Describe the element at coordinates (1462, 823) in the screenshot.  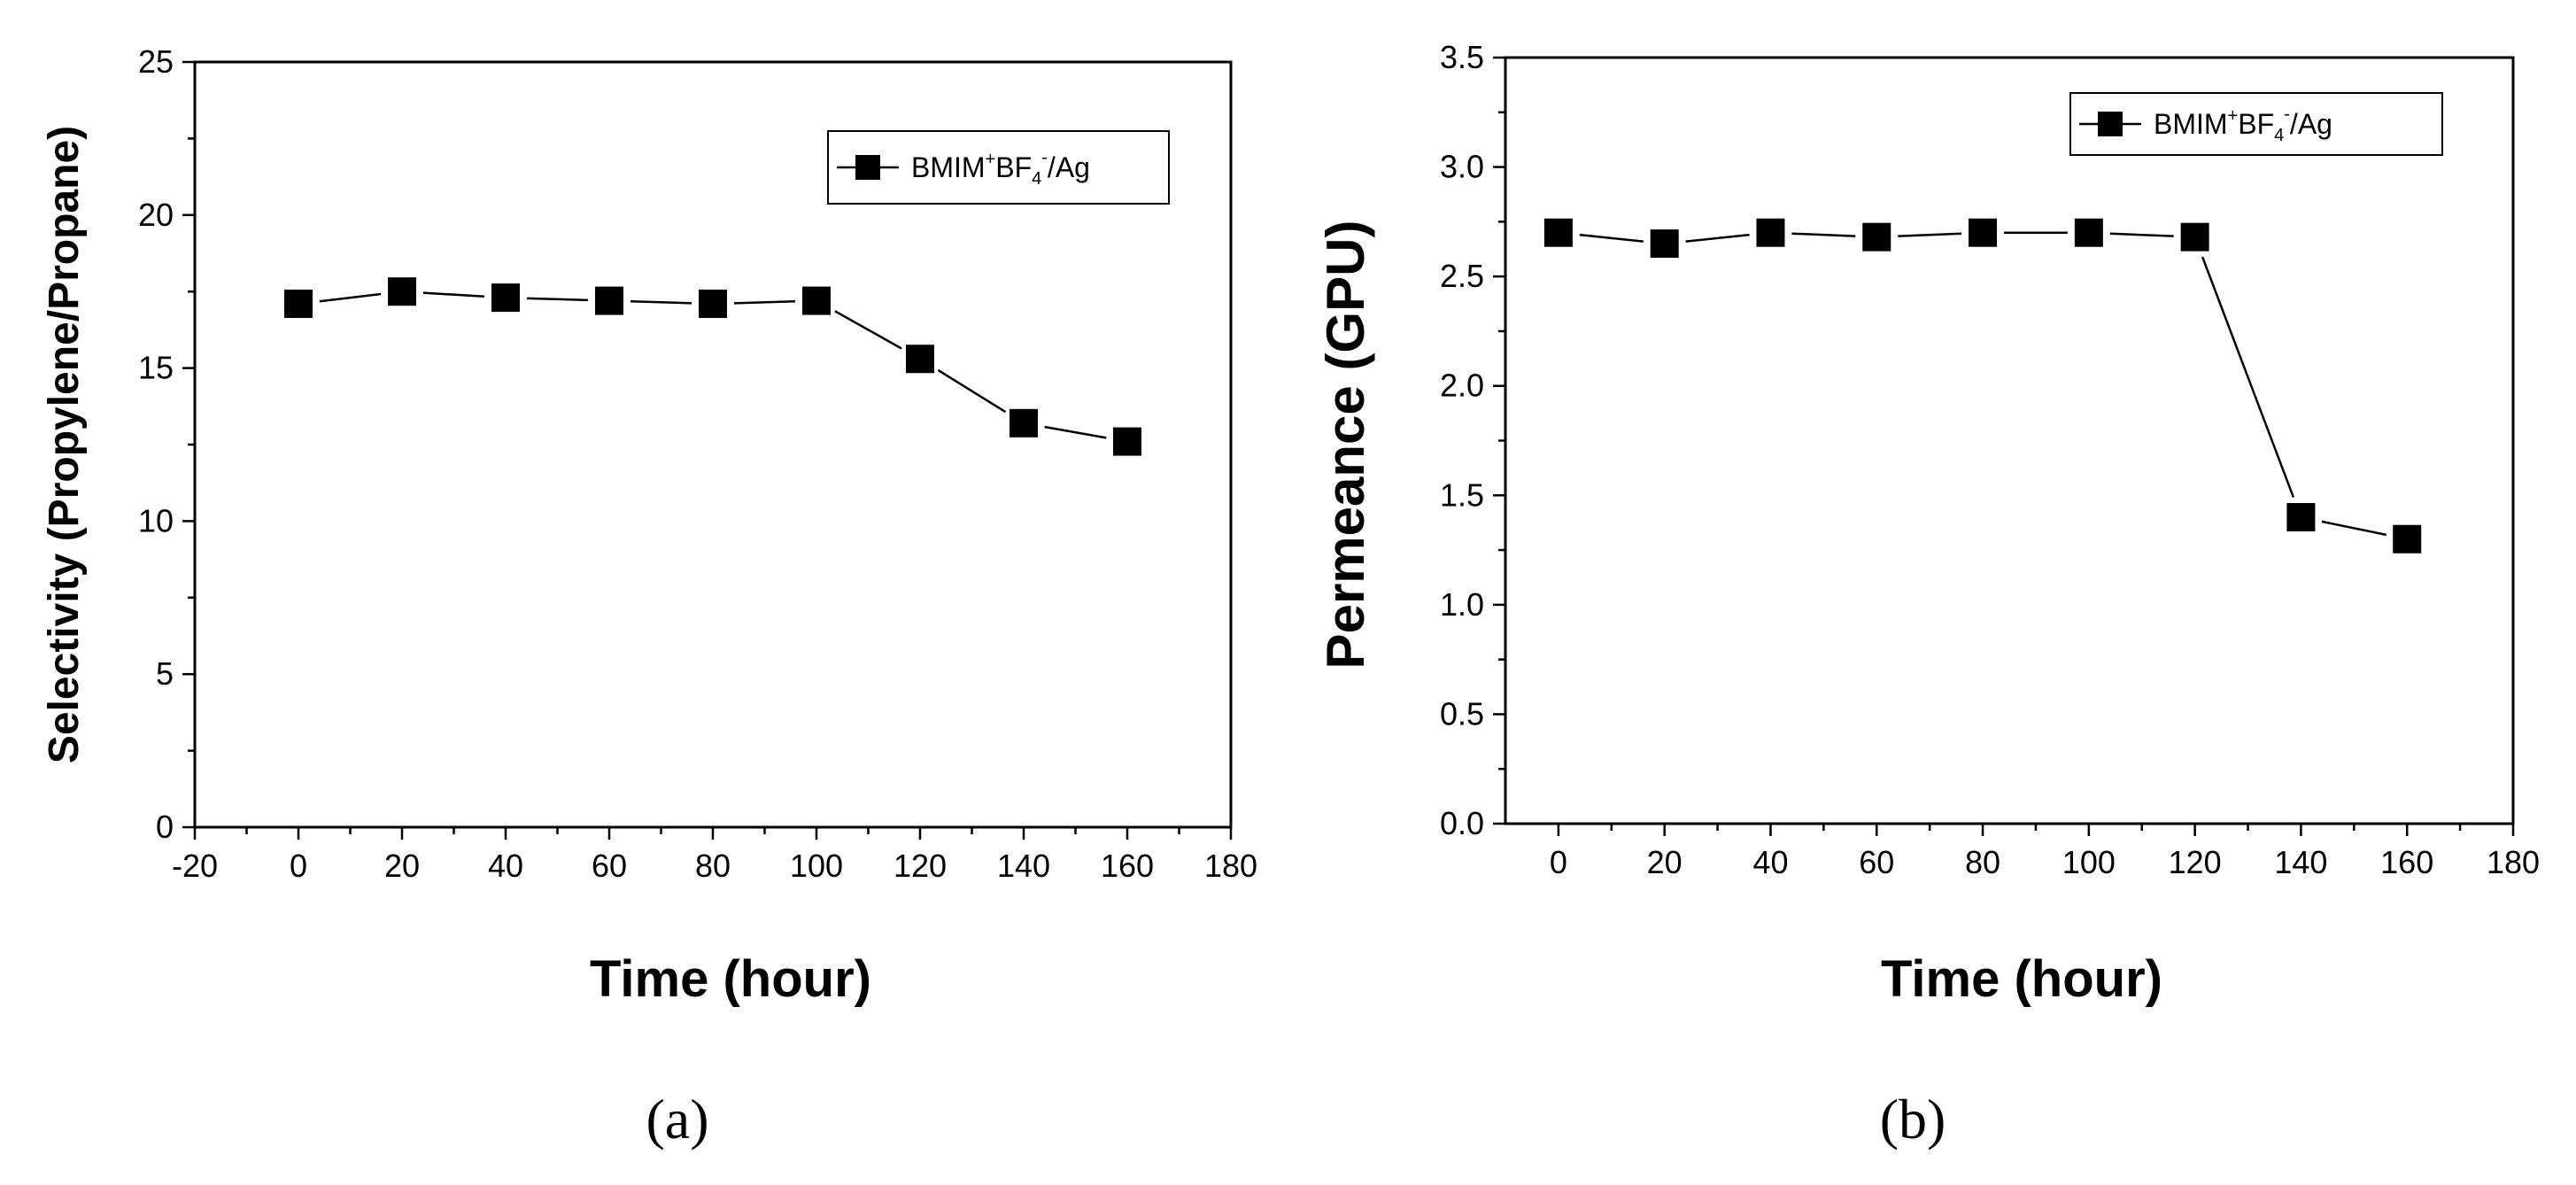
I see `y-tick-label: 0.0` at that location.